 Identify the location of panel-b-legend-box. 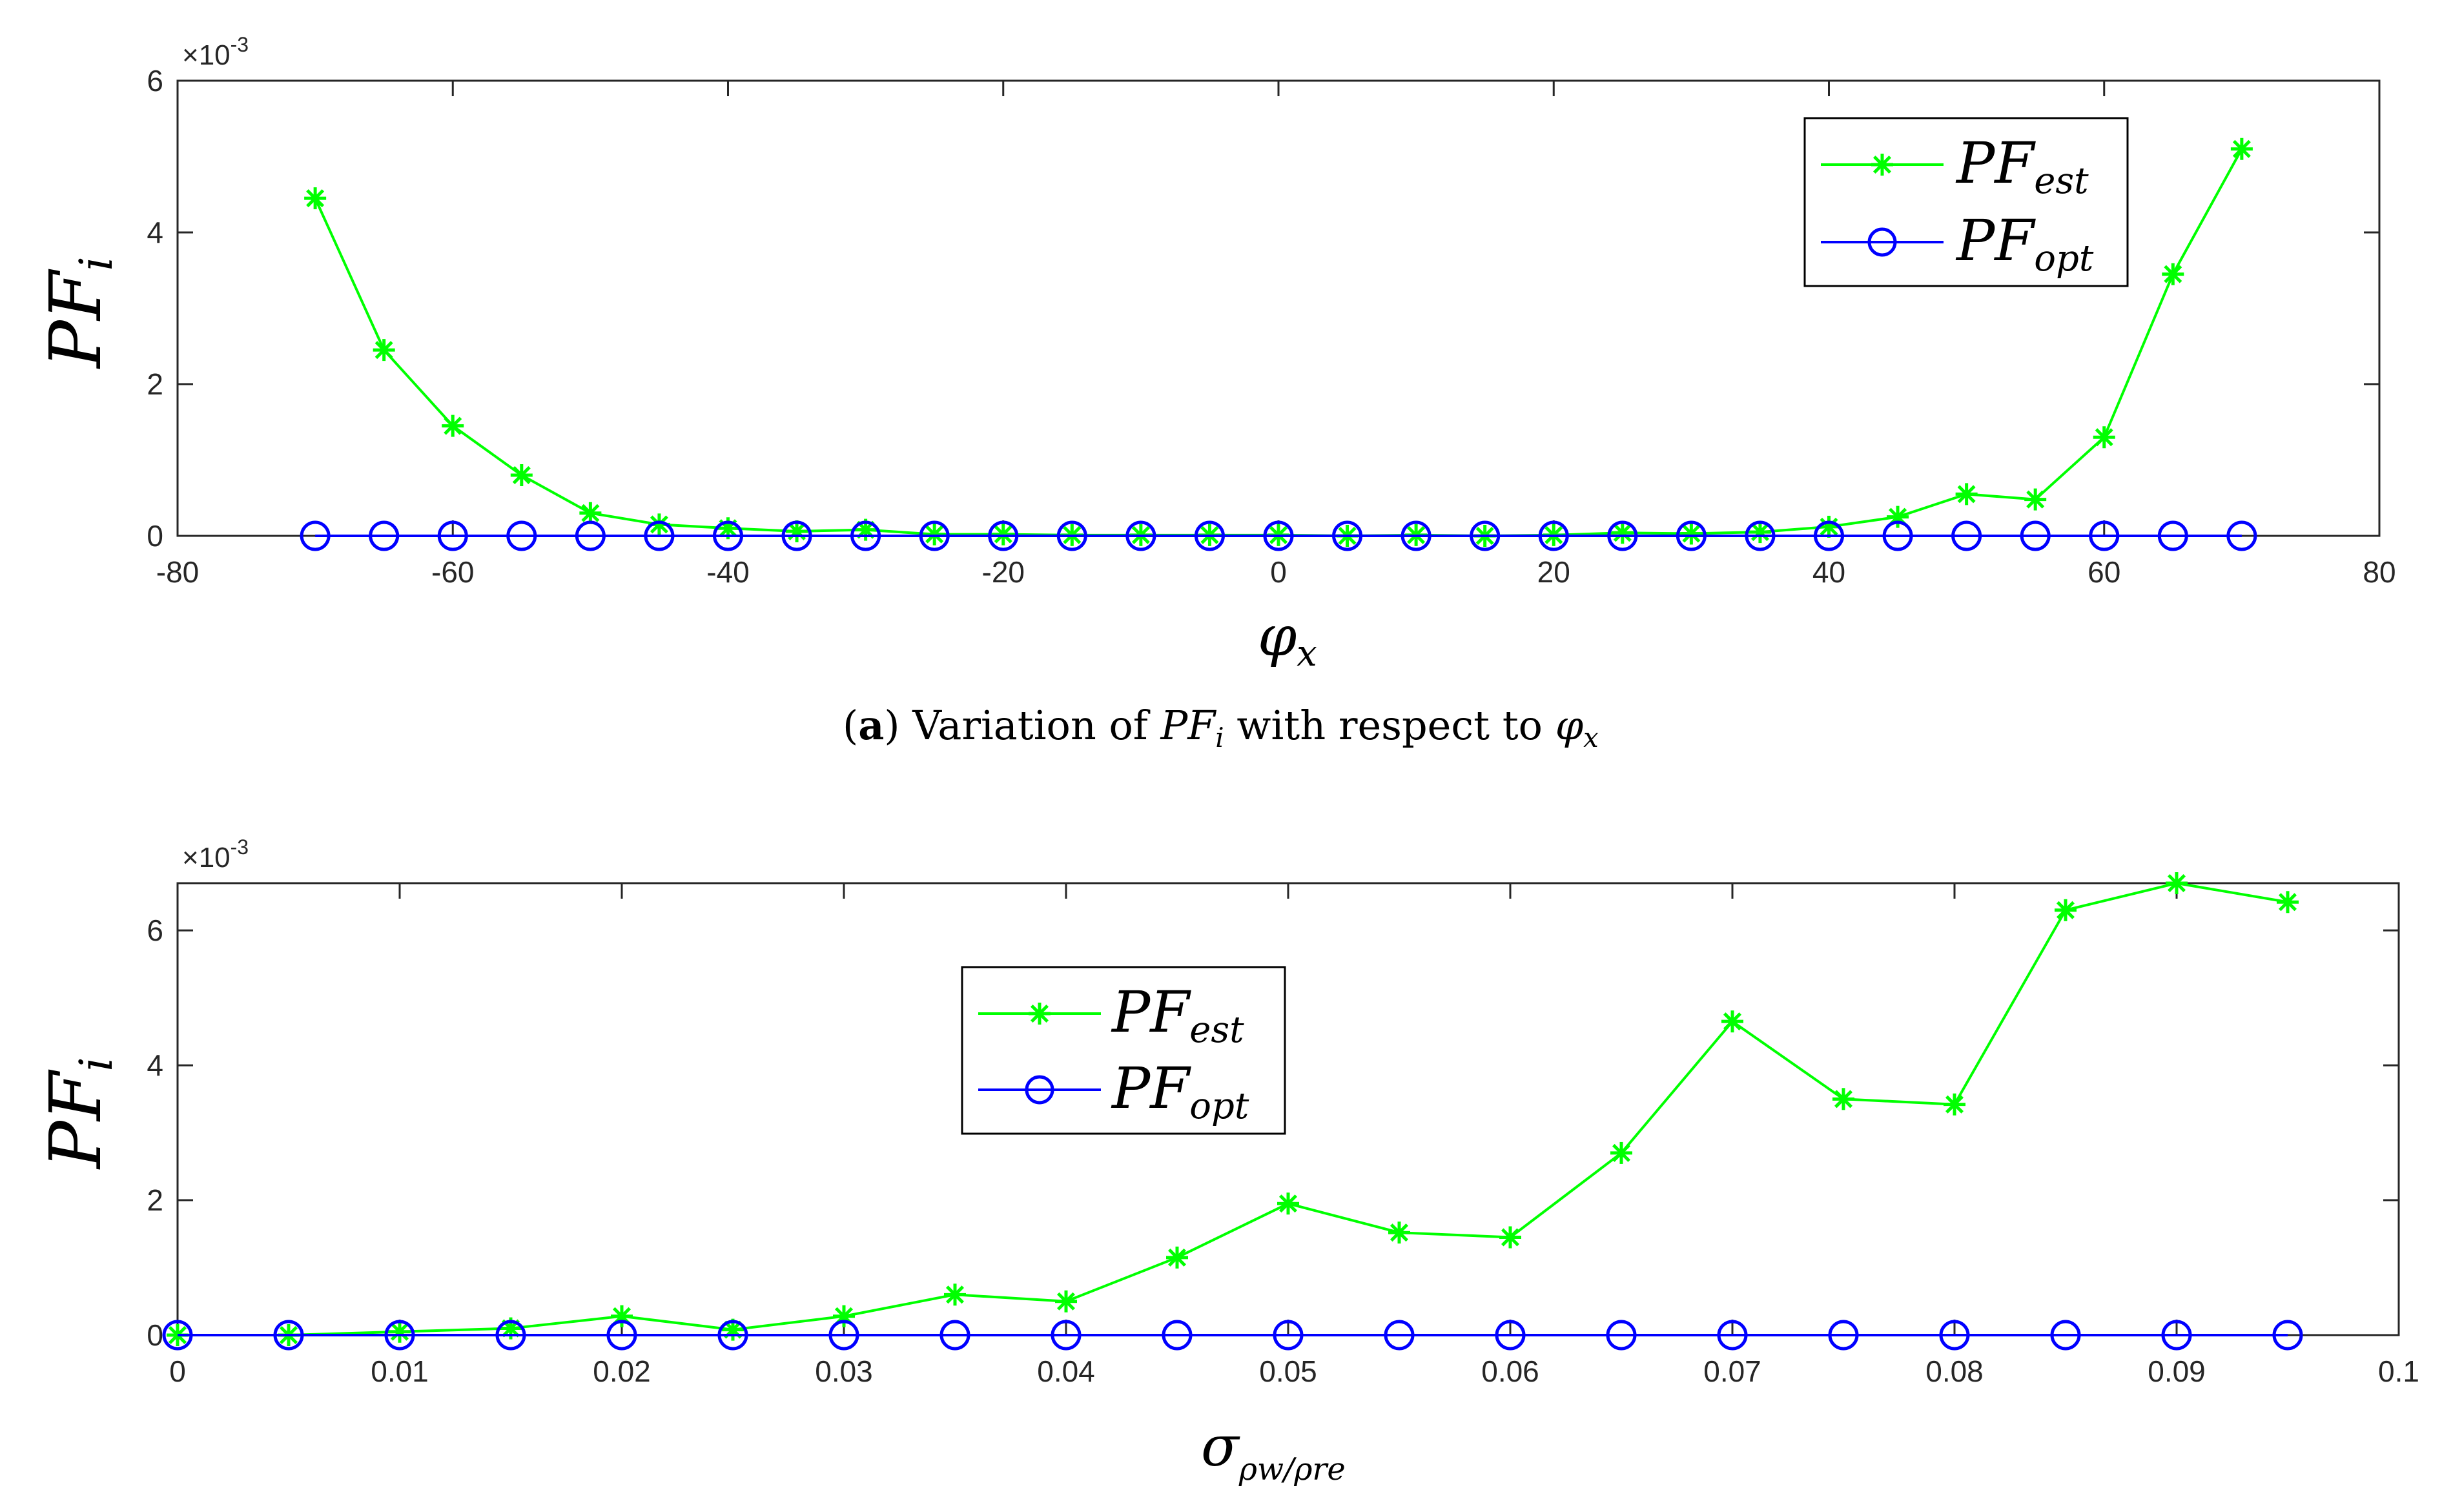
(1123, 1050).